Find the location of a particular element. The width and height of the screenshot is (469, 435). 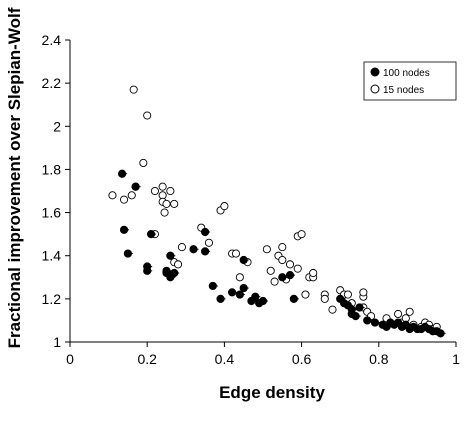

y-tick-label: 1.6 is located at coordinates (52, 213).